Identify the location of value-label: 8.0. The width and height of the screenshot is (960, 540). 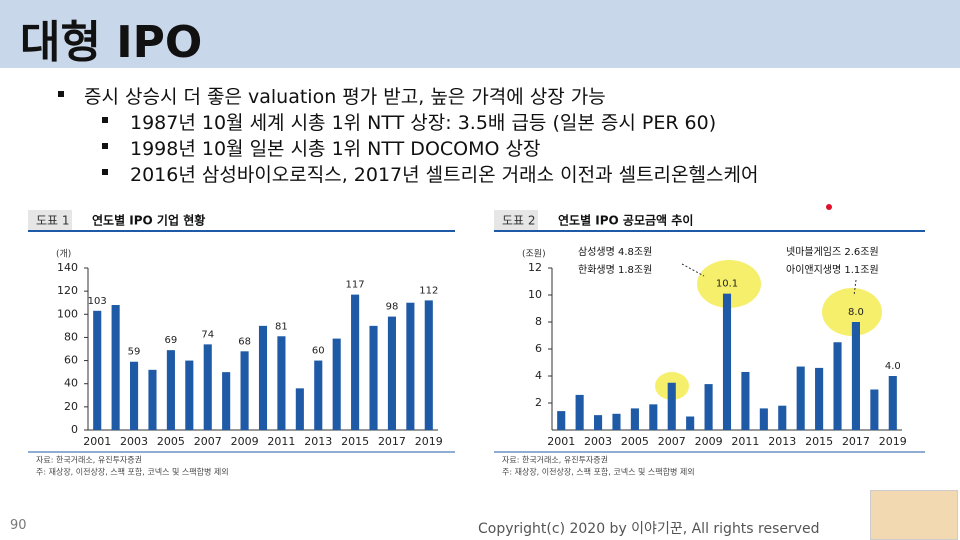
(856, 312).